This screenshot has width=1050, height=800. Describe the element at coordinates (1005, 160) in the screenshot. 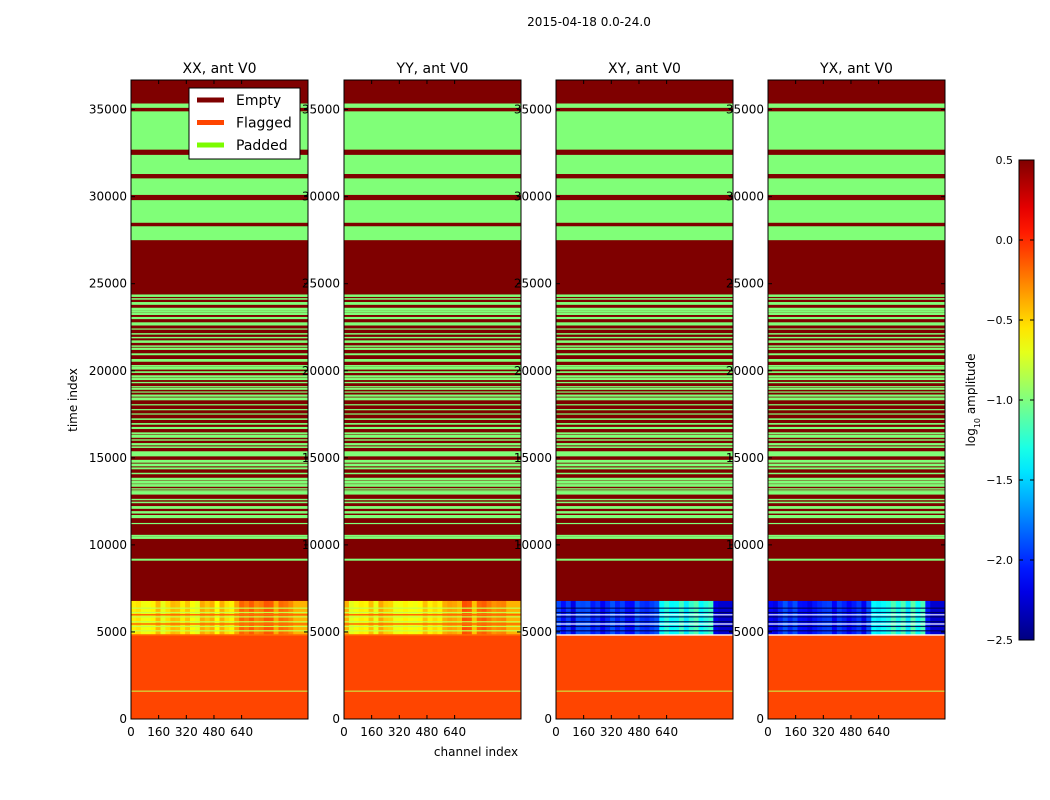

I see `colorbar-tick-label: 0.5` at that location.